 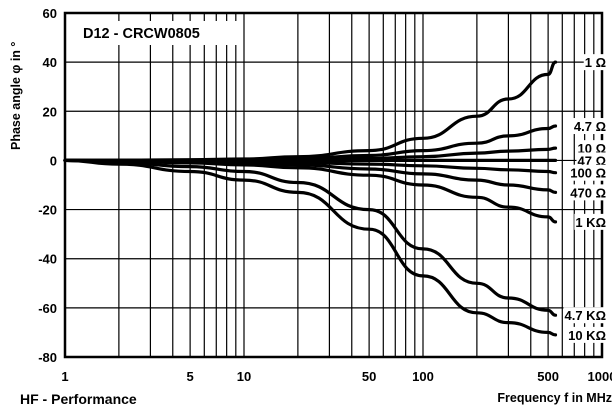 I want to click on series-label: 10 Ω, so click(x=592, y=148).